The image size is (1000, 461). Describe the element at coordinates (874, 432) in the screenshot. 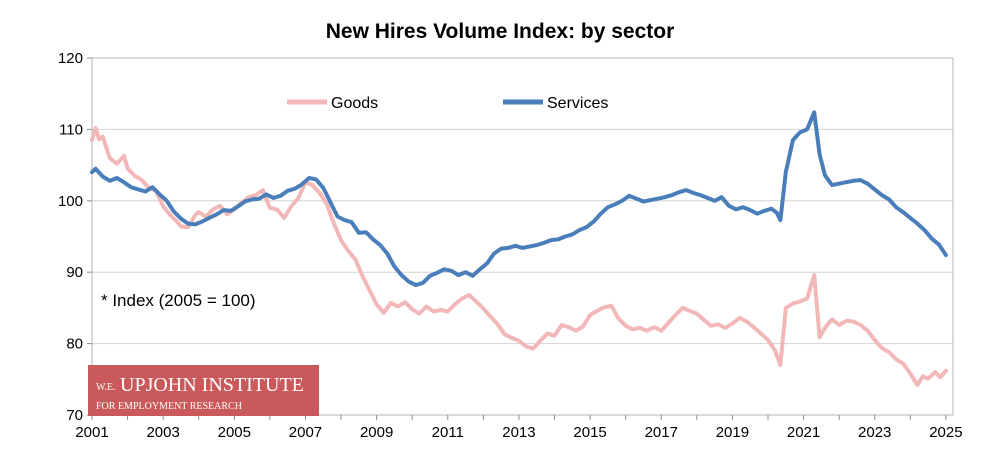

I see `x-tick-label: 2023` at that location.